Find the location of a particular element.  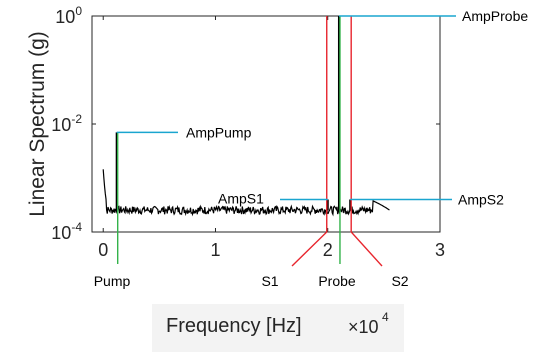

s1-bottom-label: S1 is located at coordinates (269, 281).